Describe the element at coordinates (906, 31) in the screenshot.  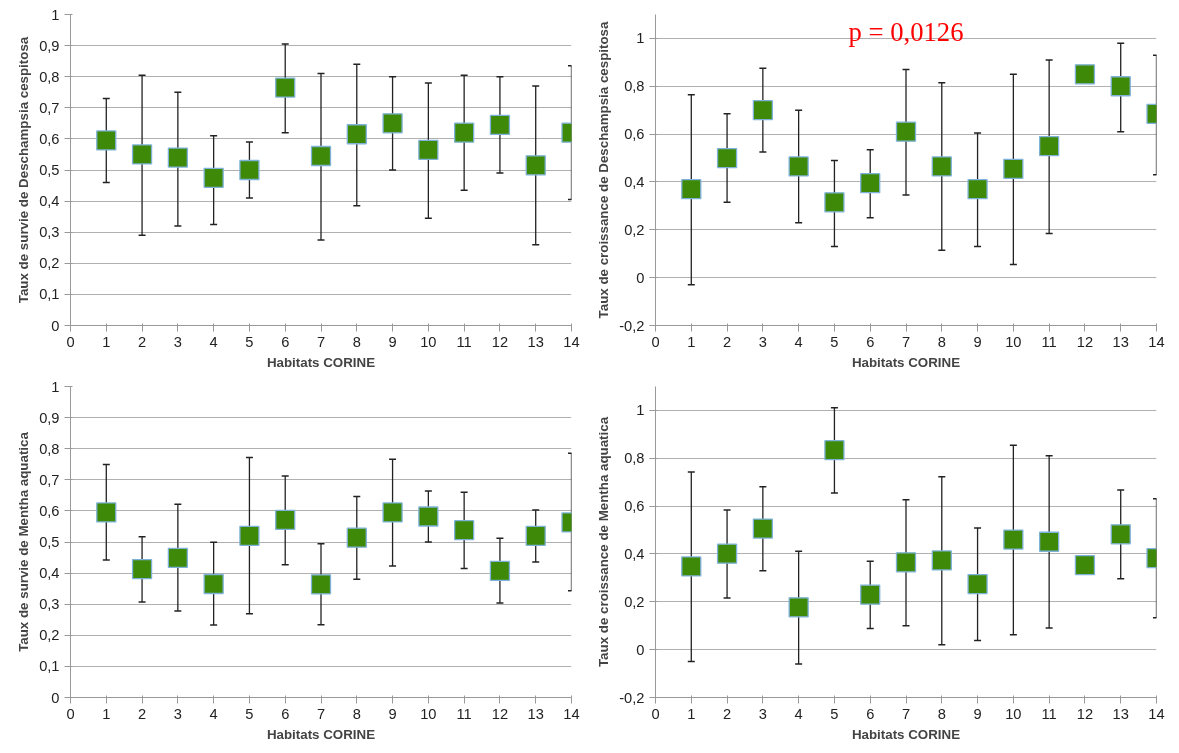
I see `annotation: p = 0,0126` at that location.